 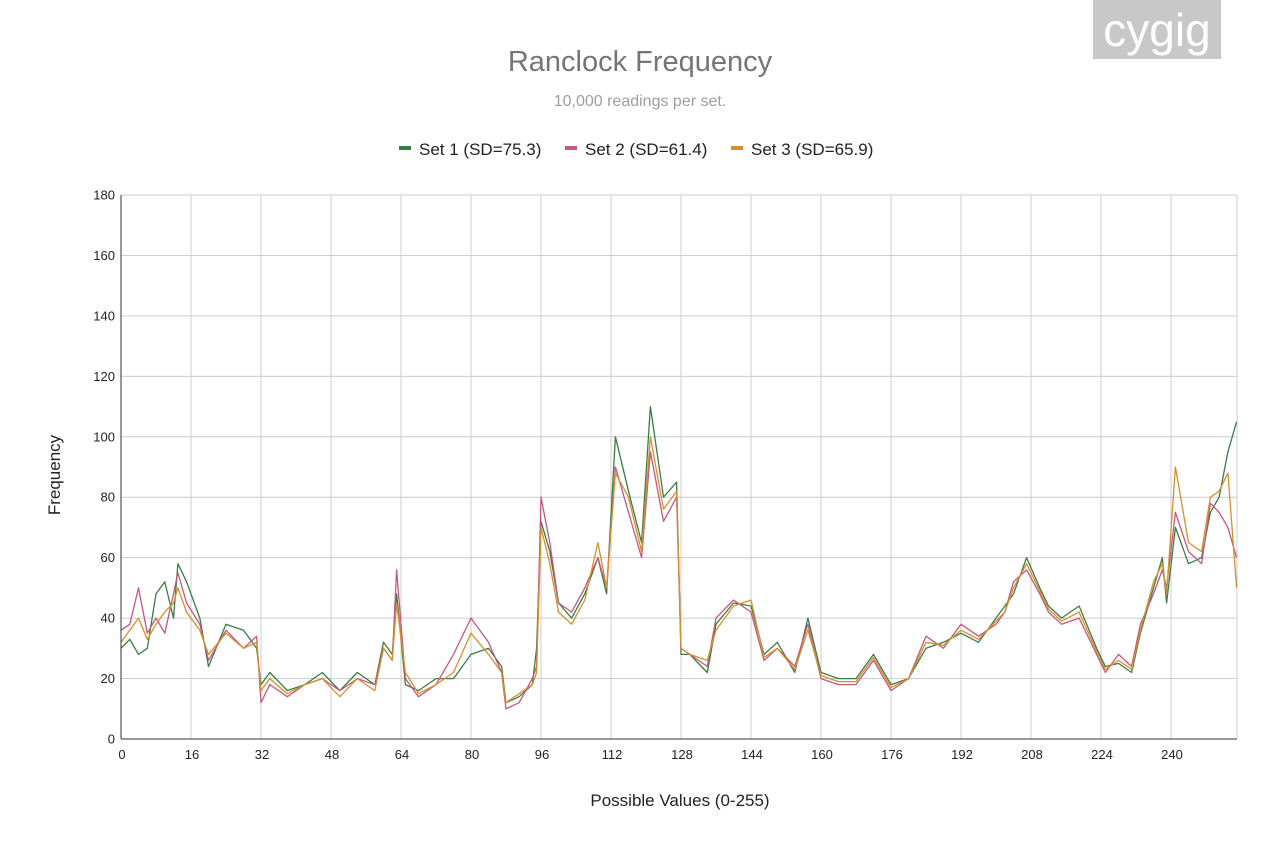 What do you see at coordinates (402, 754) in the screenshot?
I see `x-tick-label: 64` at bounding box center [402, 754].